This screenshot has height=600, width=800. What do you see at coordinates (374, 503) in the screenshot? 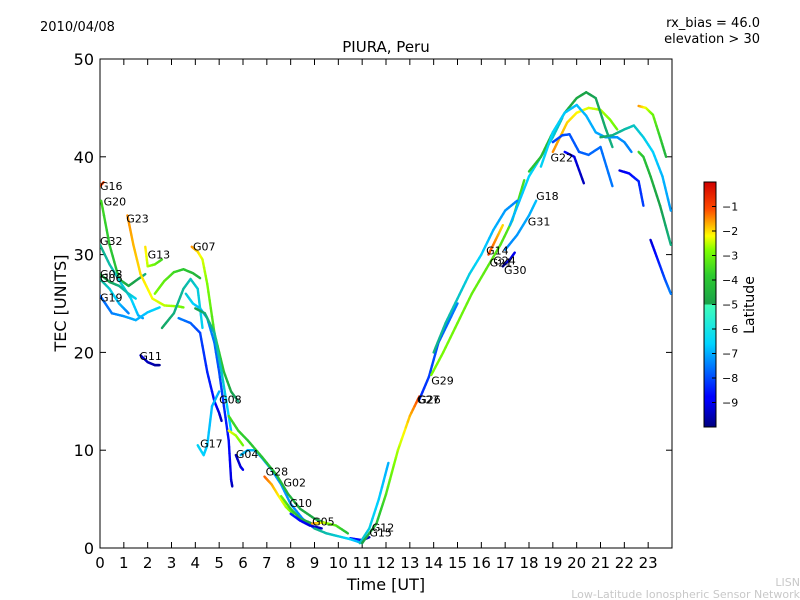
I see `series-g12b` at bounding box center [374, 503].